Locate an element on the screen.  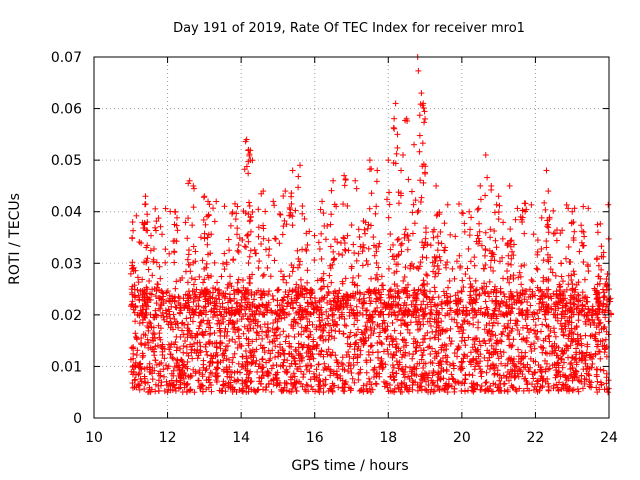
y-tick-label: 0.01 is located at coordinates (66, 367).